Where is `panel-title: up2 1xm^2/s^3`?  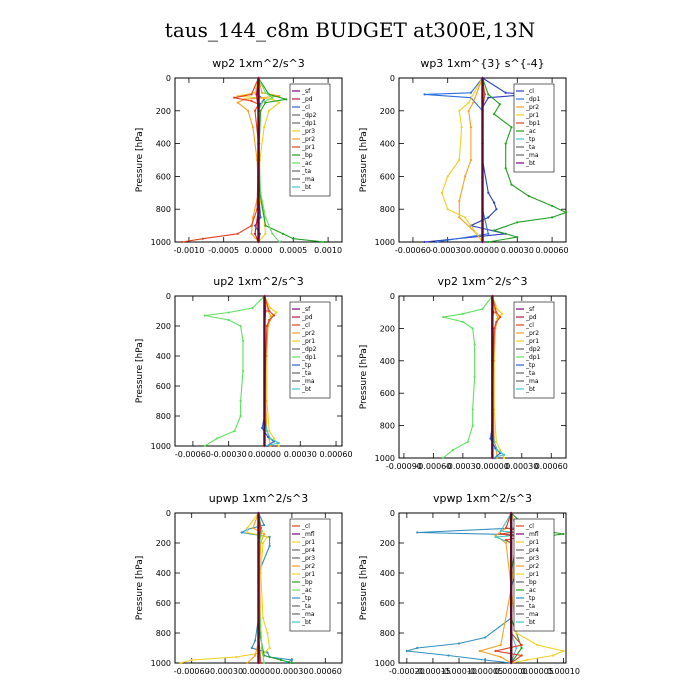
panel-title: up2 1xm^2/s^3 is located at coordinates (258, 281).